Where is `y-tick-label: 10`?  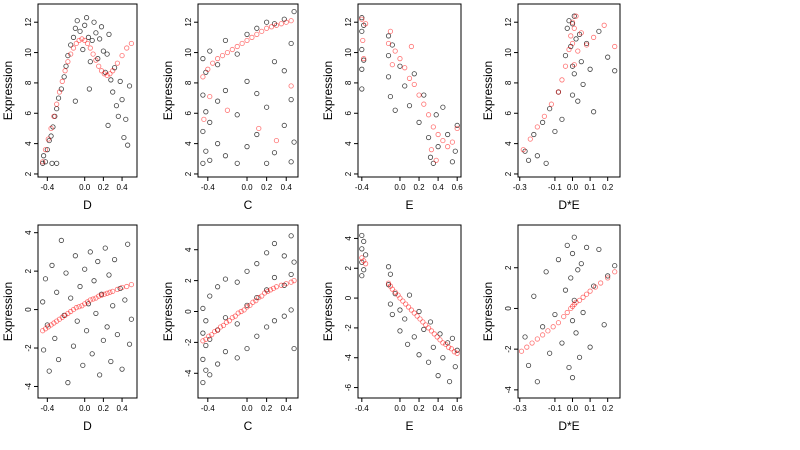
y-tick-label: 10 is located at coordinates (348, 52).